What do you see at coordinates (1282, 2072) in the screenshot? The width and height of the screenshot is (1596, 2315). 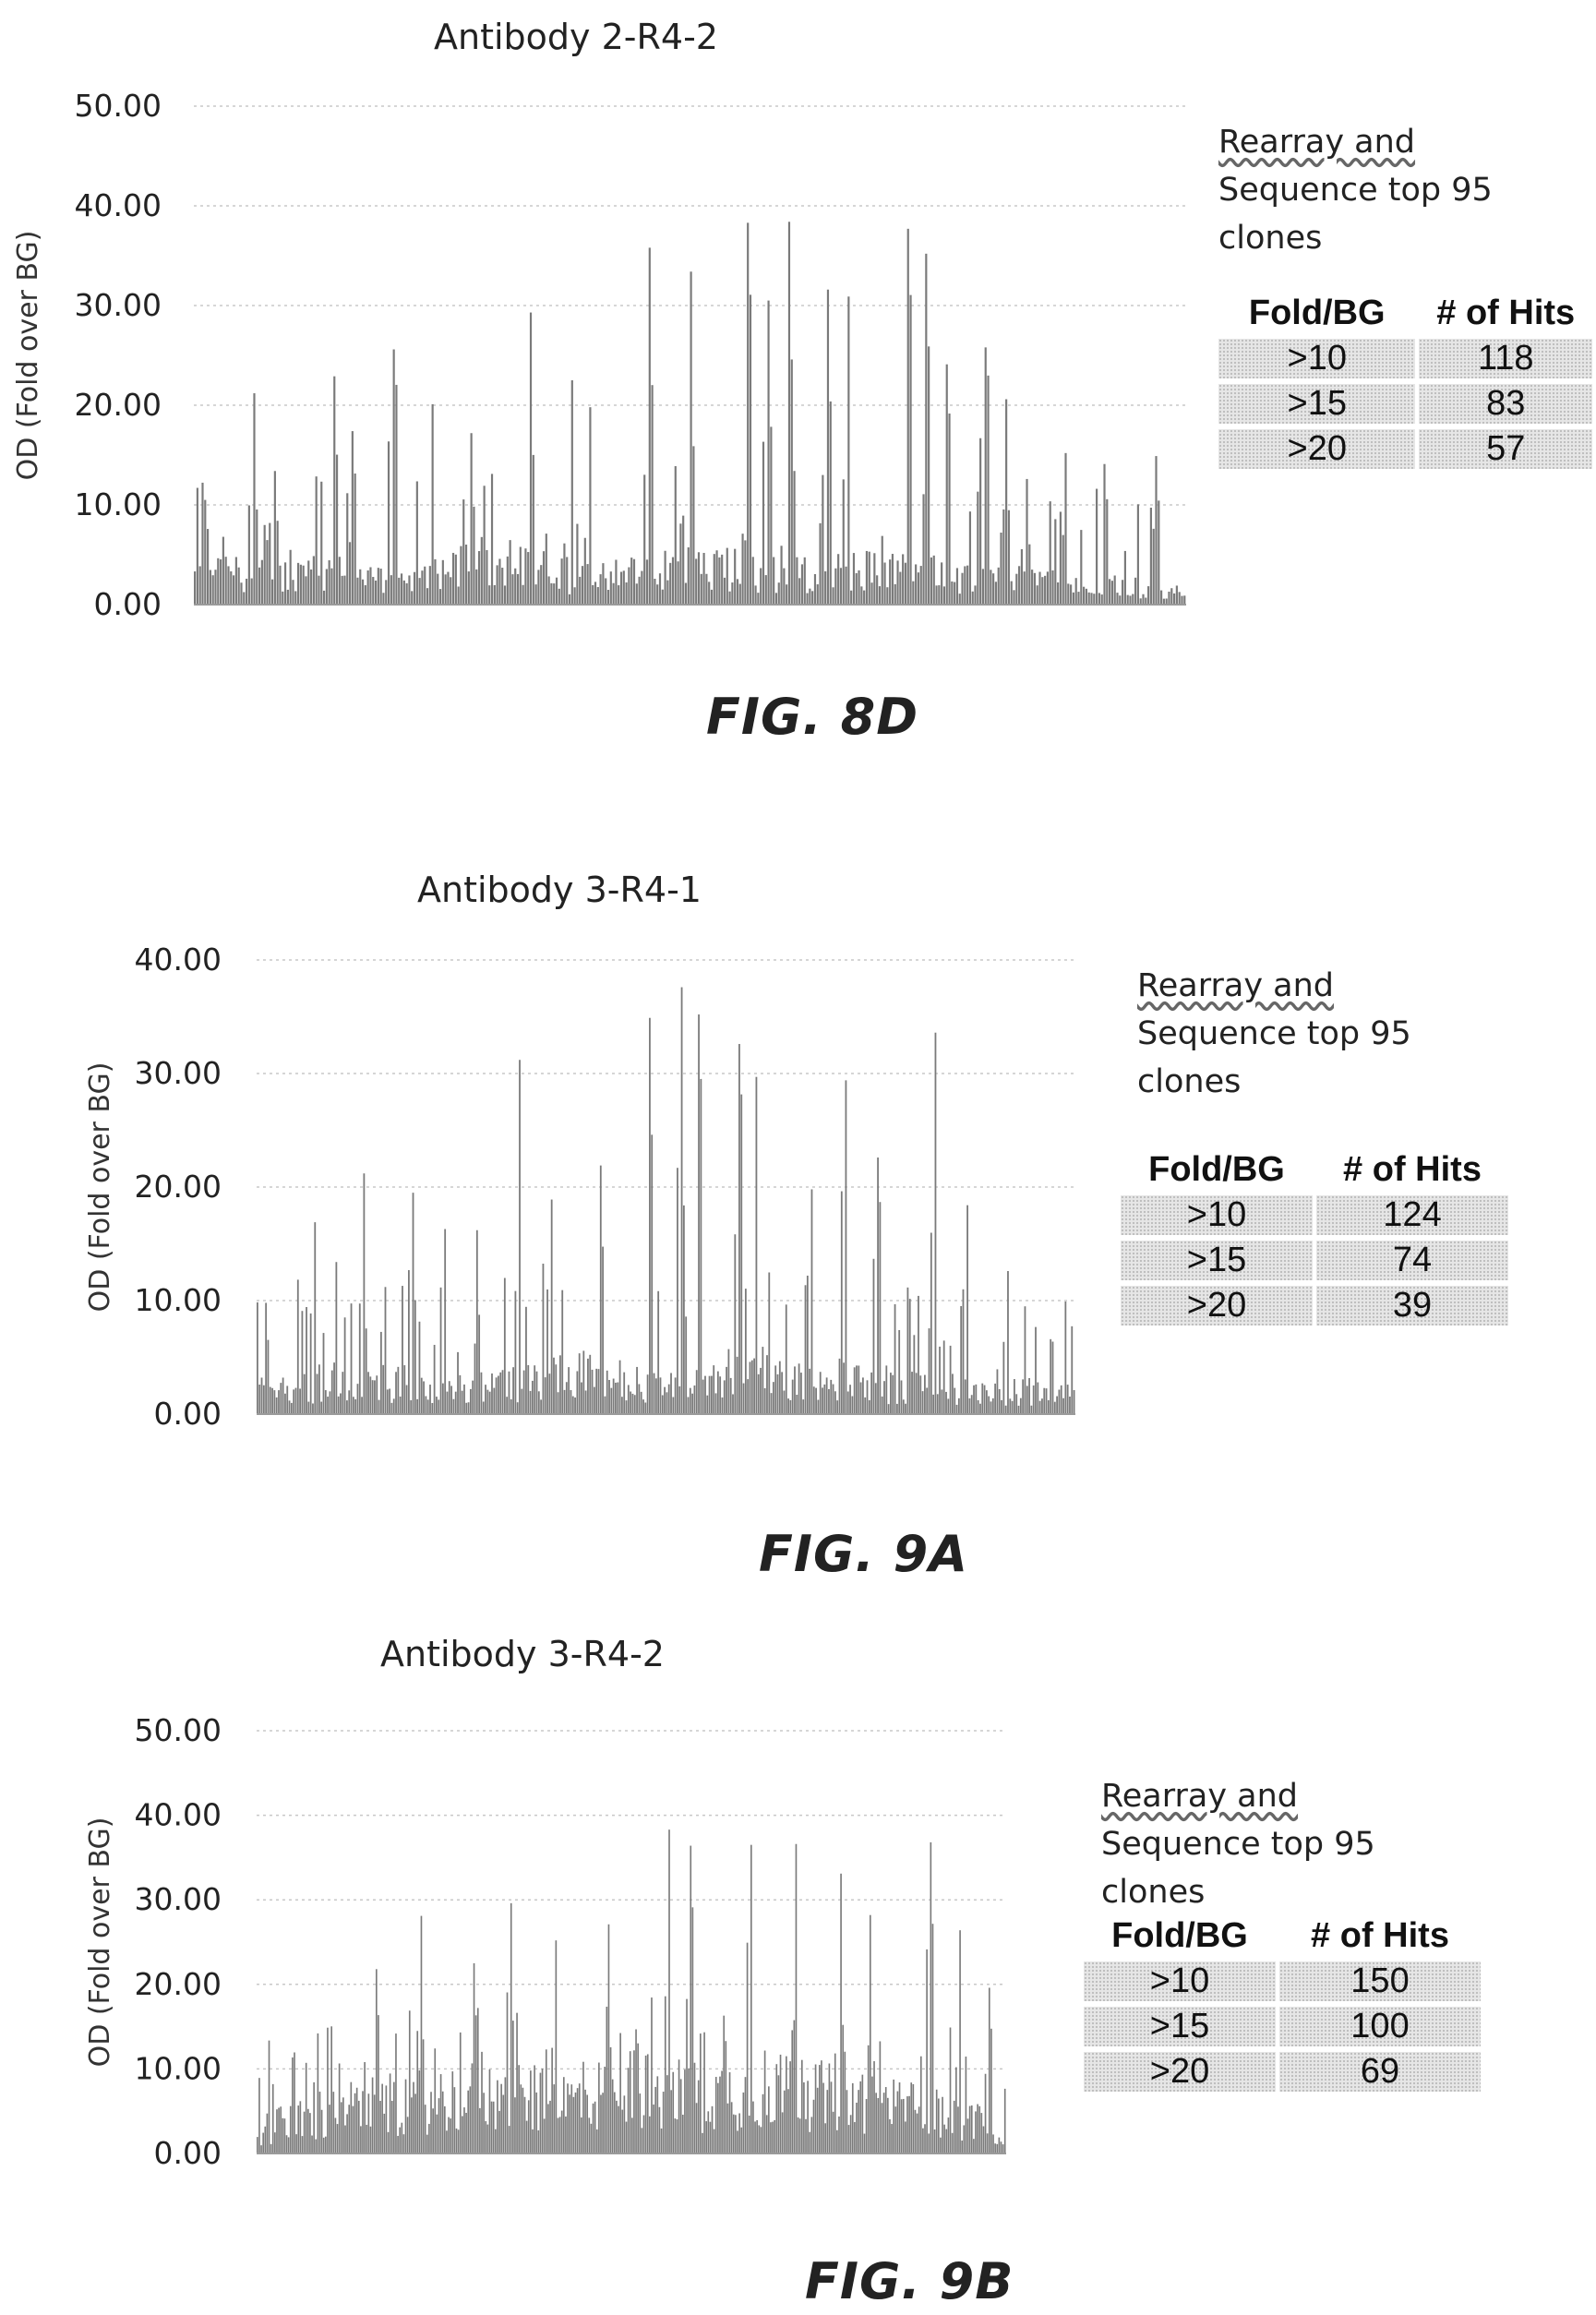 I see `table-row: >20 69` at bounding box center [1282, 2072].